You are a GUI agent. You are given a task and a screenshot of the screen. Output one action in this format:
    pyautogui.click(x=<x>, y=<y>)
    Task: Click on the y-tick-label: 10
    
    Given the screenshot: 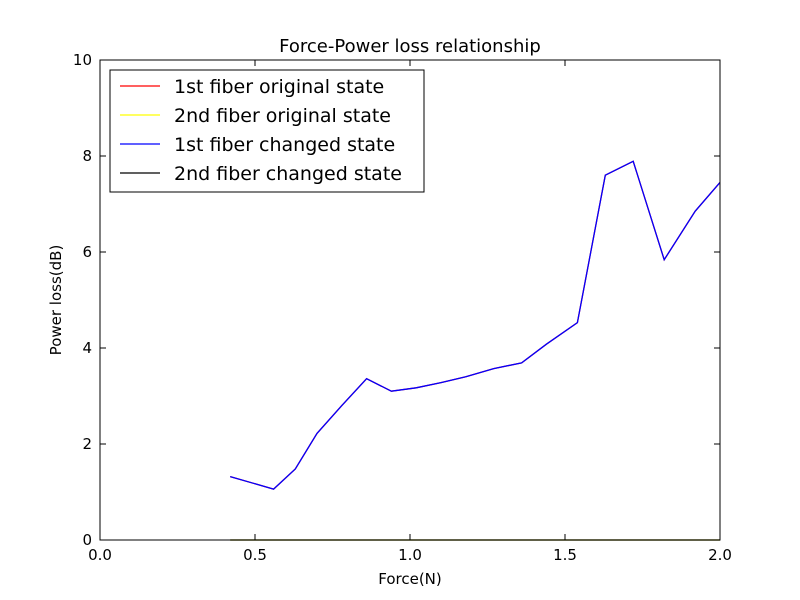 What is the action you would take?
    pyautogui.click(x=82, y=60)
    